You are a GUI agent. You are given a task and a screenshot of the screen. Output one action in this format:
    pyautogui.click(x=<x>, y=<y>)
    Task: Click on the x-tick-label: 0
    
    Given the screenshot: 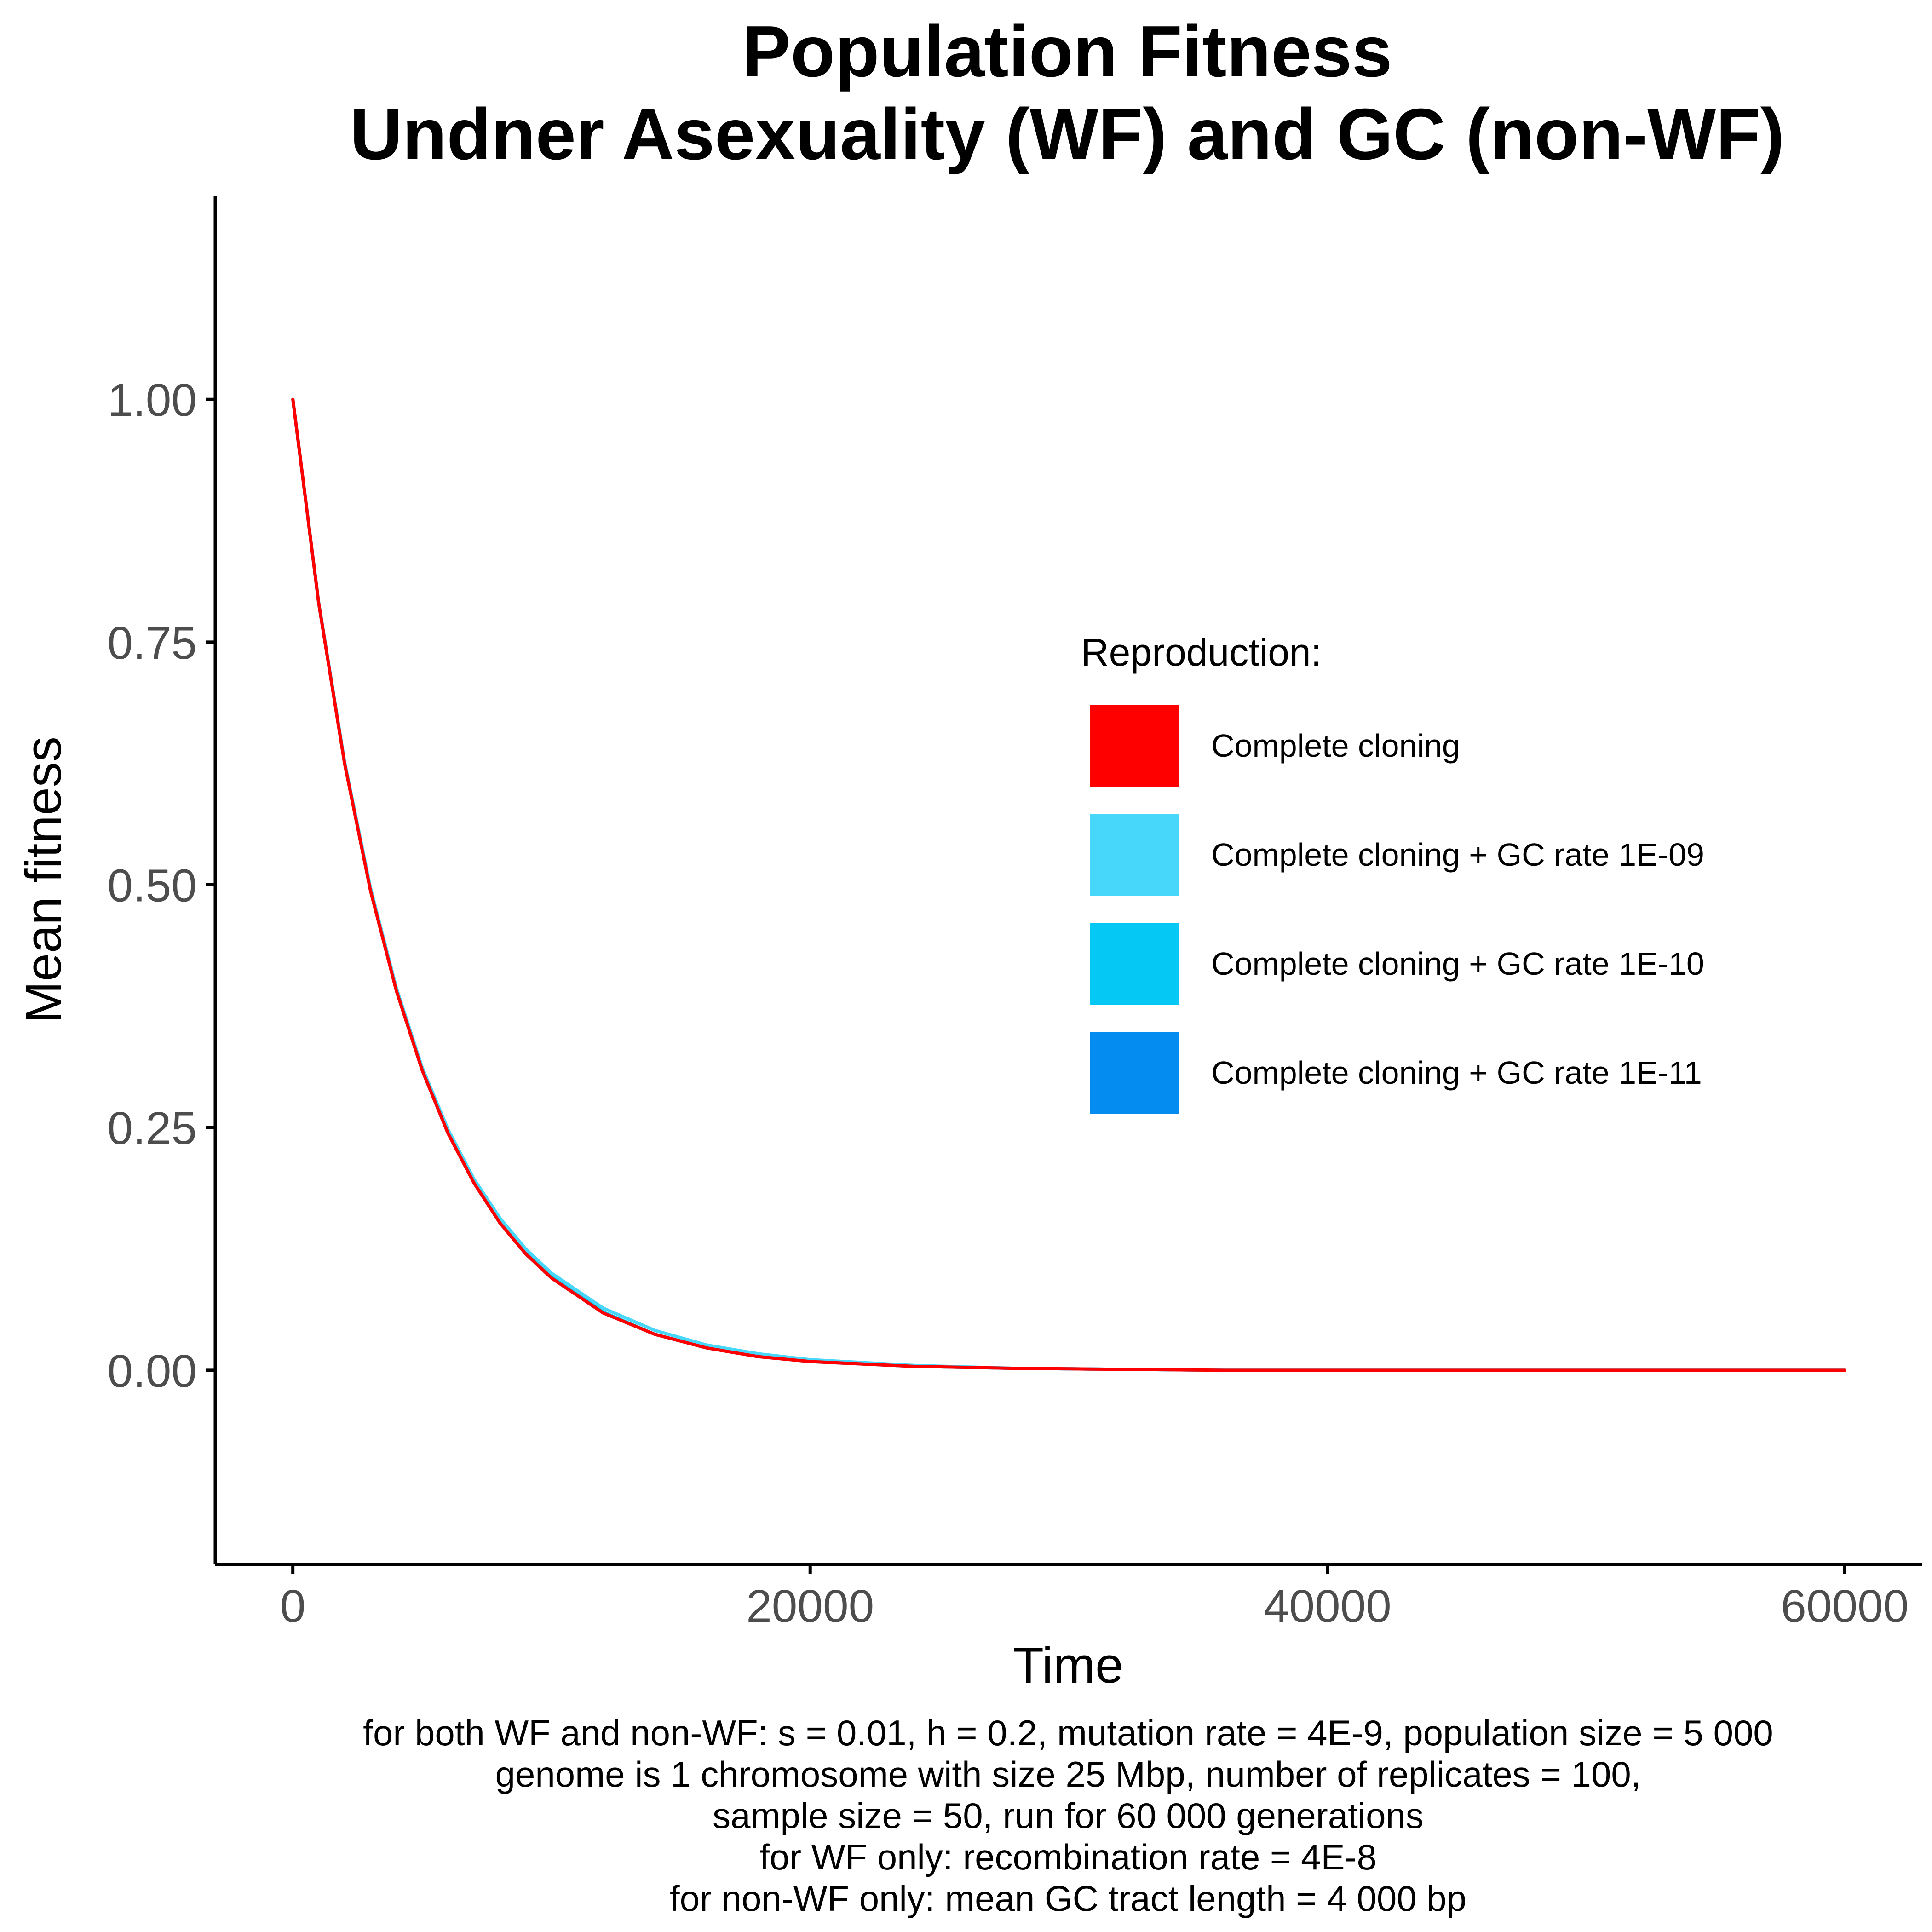 What is the action you would take?
    pyautogui.click(x=293, y=1606)
    